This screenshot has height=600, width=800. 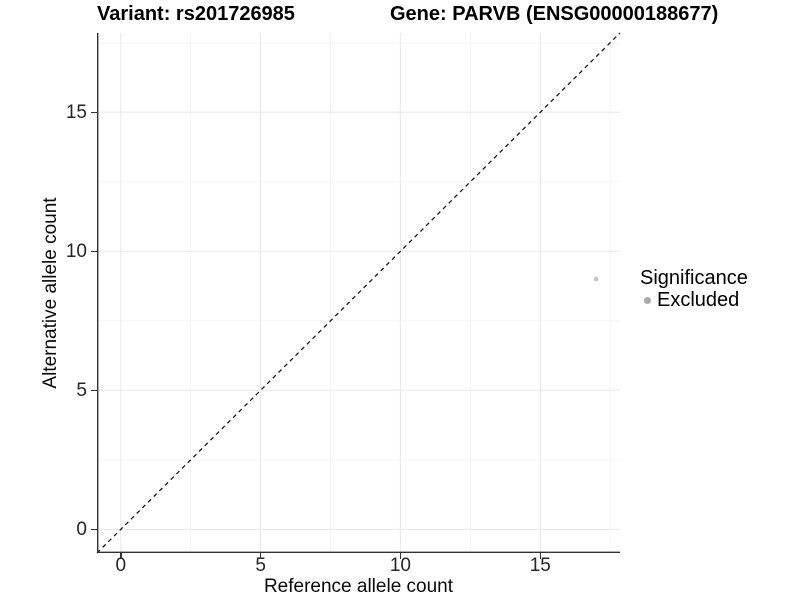 I want to click on y-axis-title: Alternative allele count, so click(x=50, y=293).